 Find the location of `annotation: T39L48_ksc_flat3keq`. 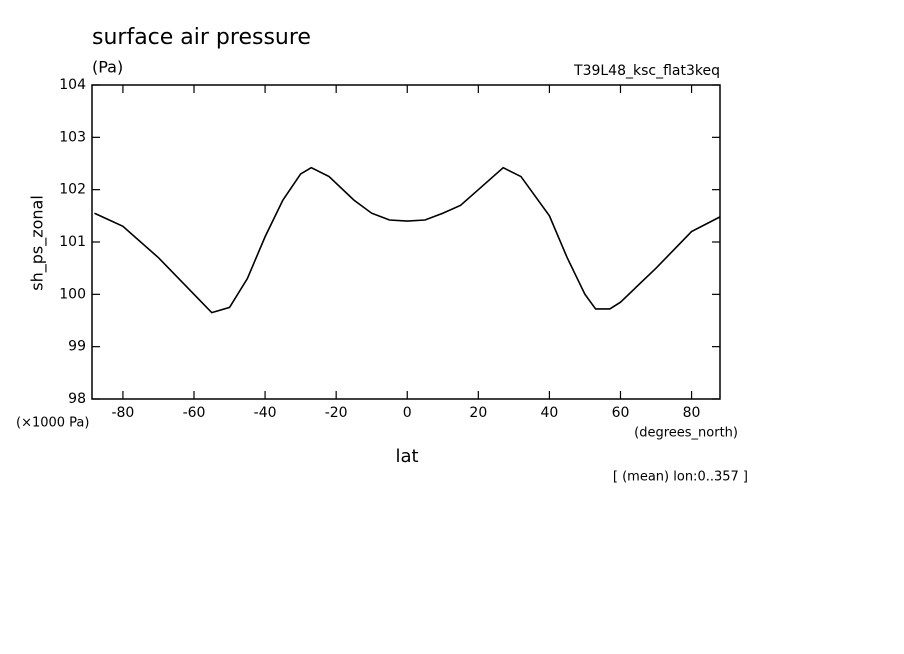

annotation: T39L48_ksc_flat3keq is located at coordinates (646, 71).